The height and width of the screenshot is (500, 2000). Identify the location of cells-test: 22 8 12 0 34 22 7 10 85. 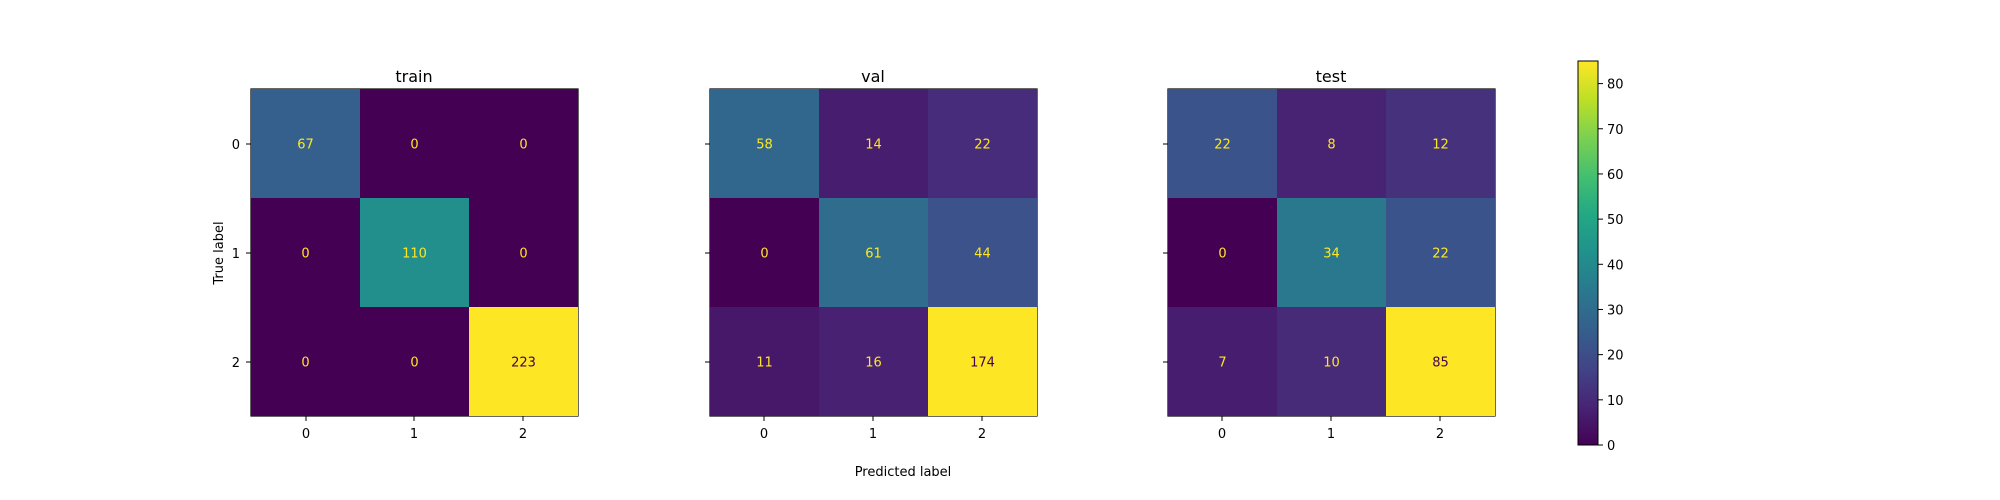
(1331, 252).